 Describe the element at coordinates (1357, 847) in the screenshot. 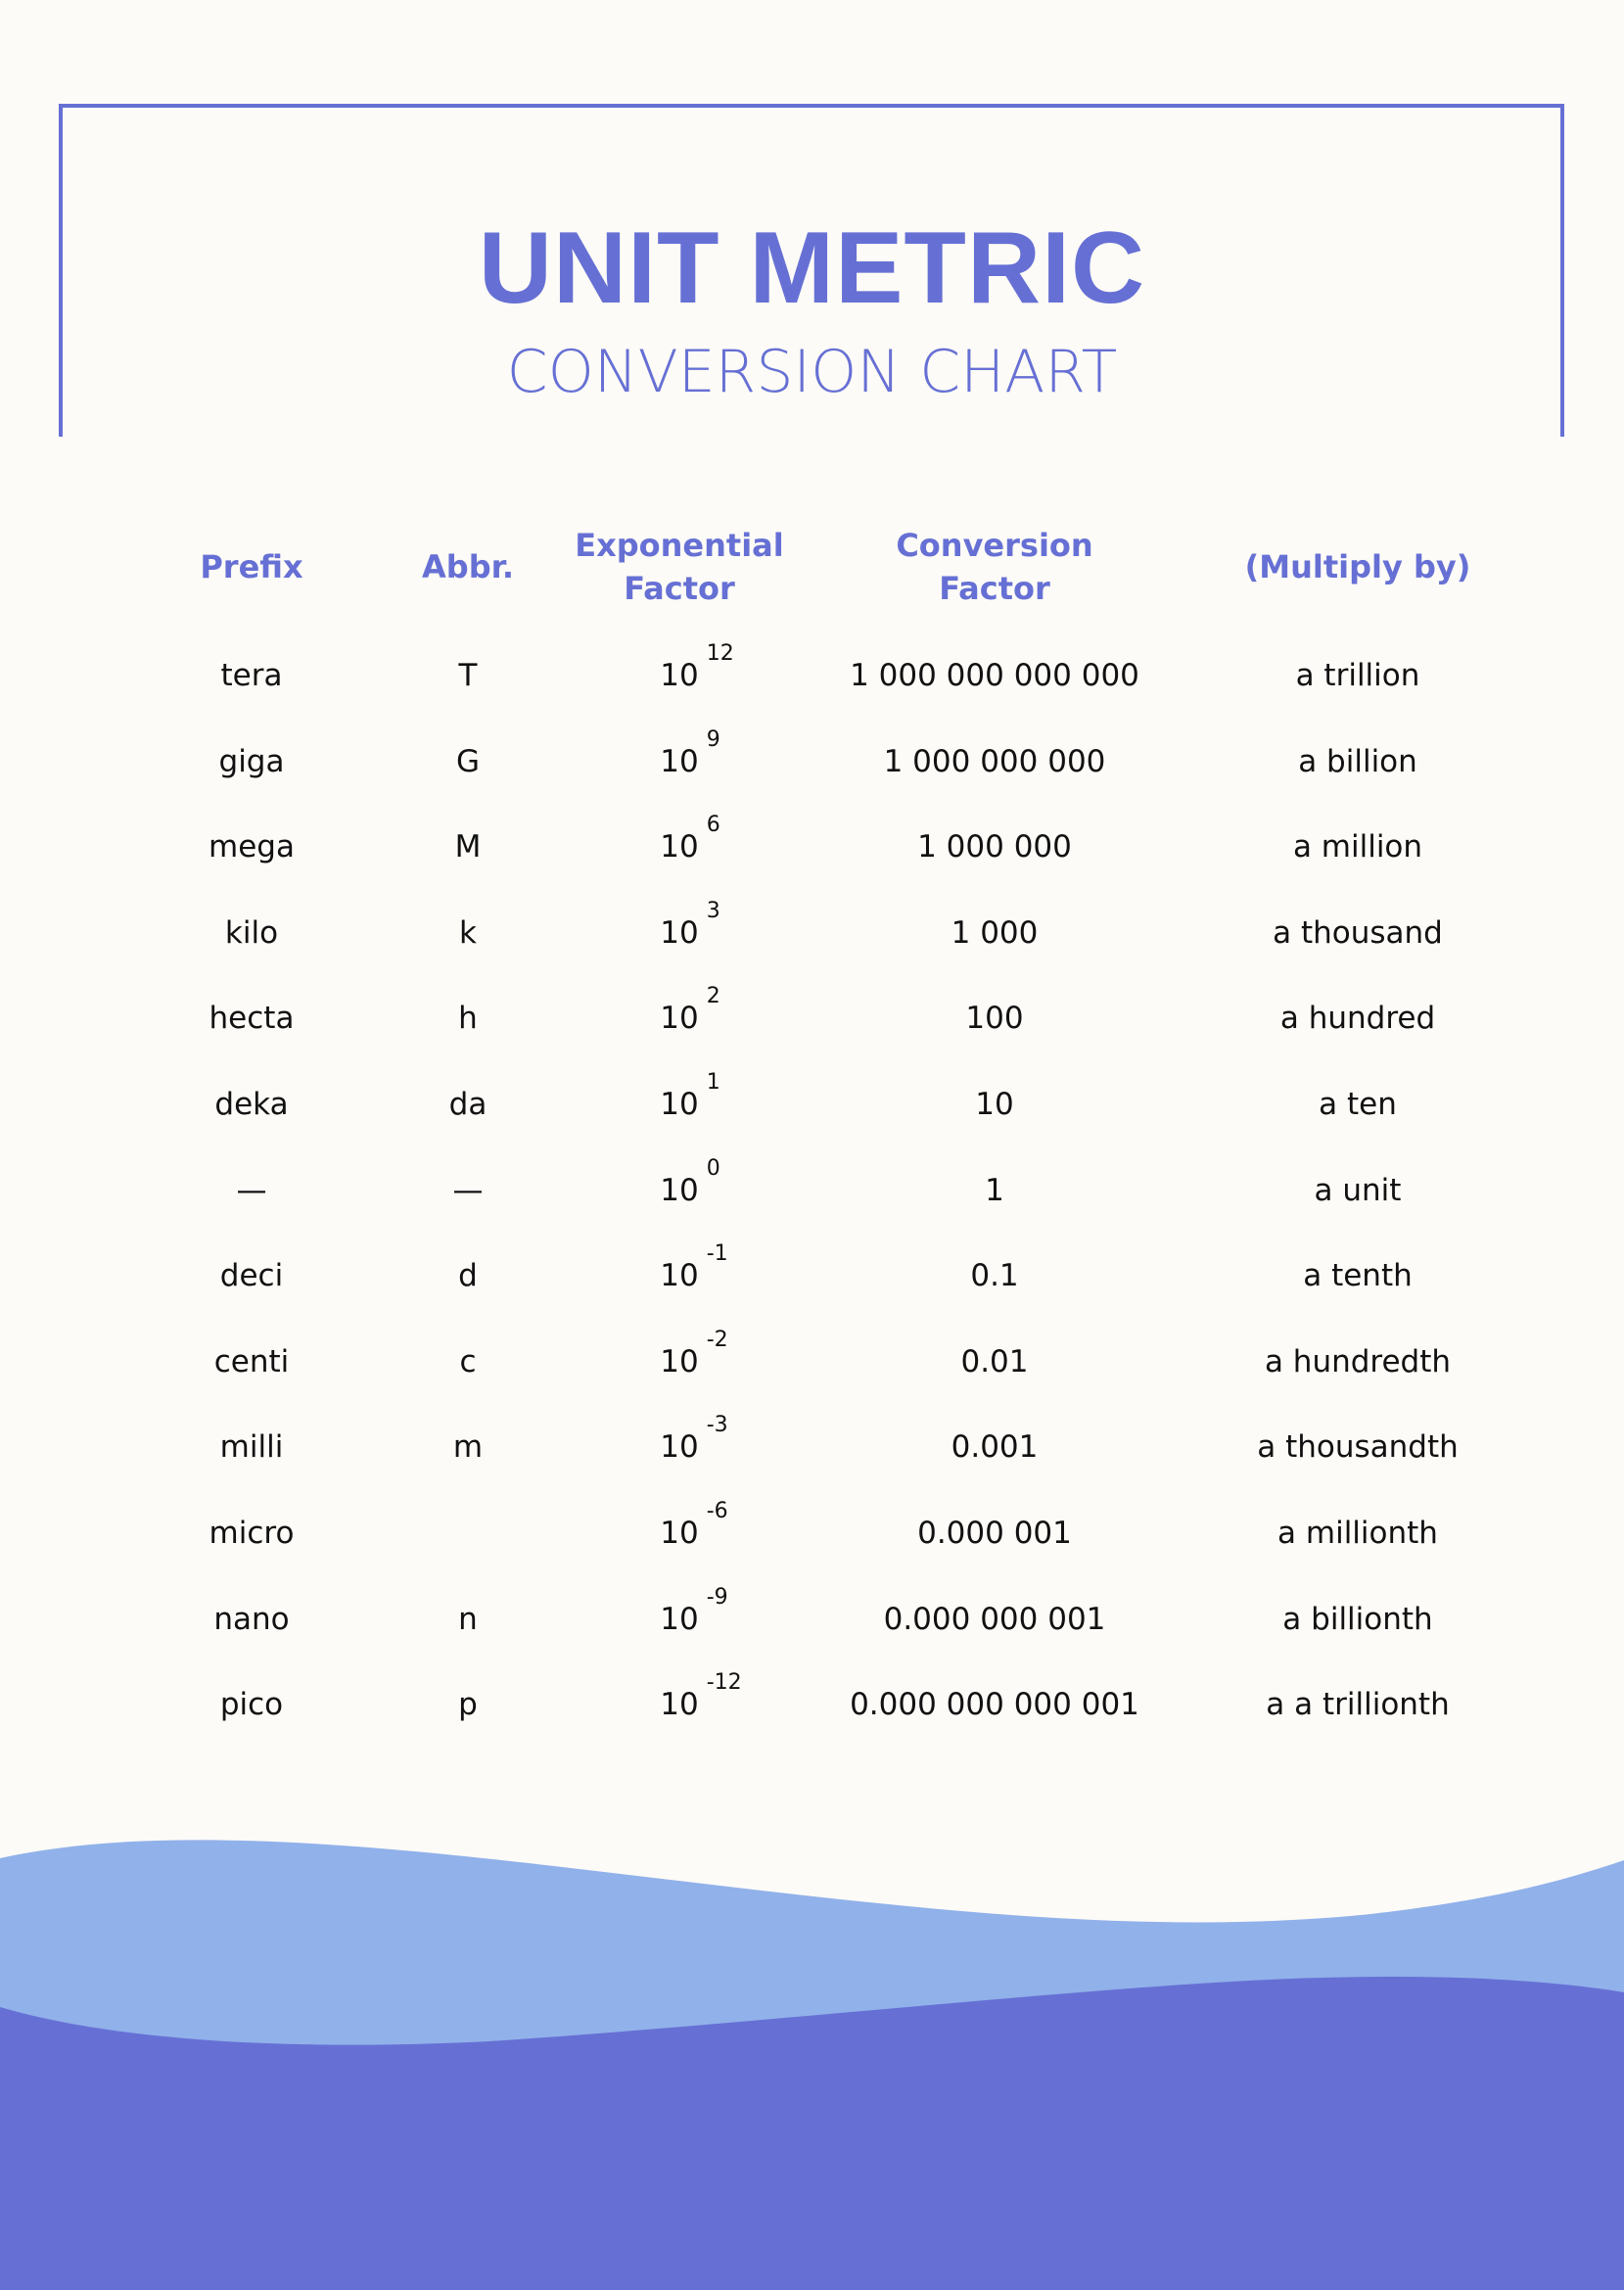

I see `table-cell-multiply: a million` at that location.